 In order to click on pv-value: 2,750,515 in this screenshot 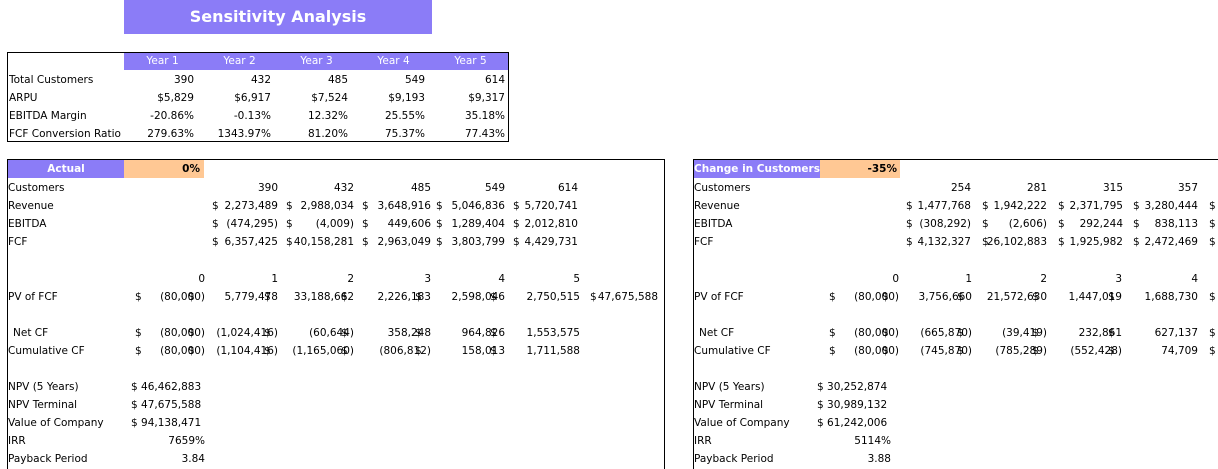, I will do `click(553, 297)`.